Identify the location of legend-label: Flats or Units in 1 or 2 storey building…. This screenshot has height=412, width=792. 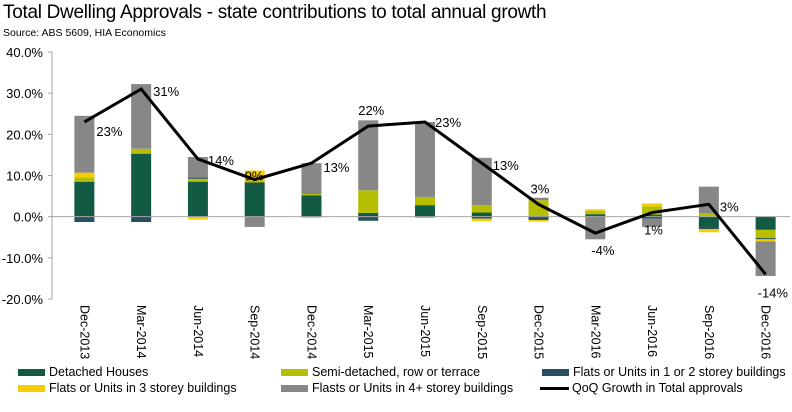
(679, 372).